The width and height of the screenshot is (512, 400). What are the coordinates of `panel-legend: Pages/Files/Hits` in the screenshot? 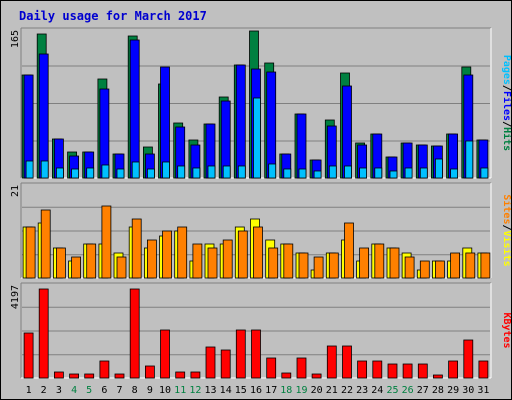 It's located at (506, 103).